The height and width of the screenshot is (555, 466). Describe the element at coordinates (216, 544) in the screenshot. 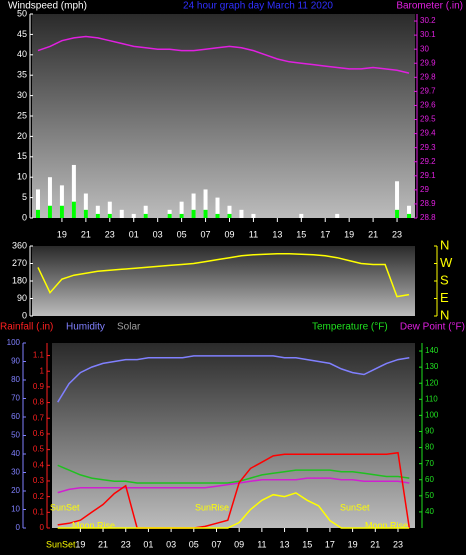

I see `x-tick-label: 07` at that location.